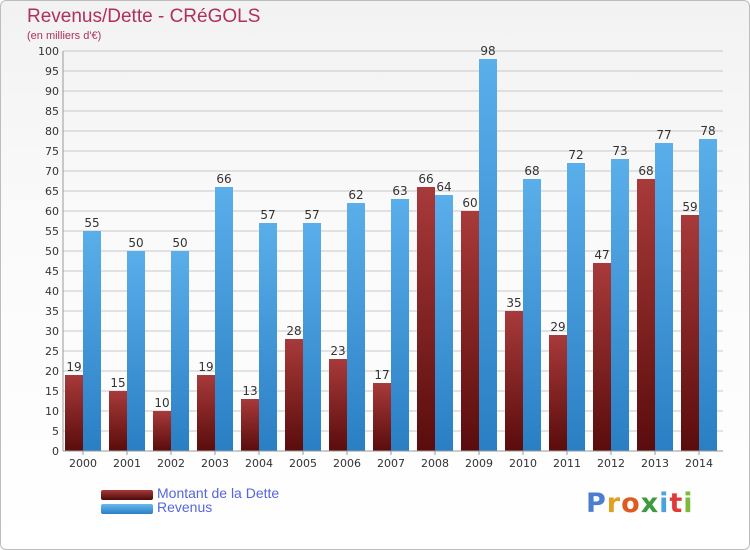  Describe the element at coordinates (663, 135) in the screenshot. I see `value-label: 77` at that location.